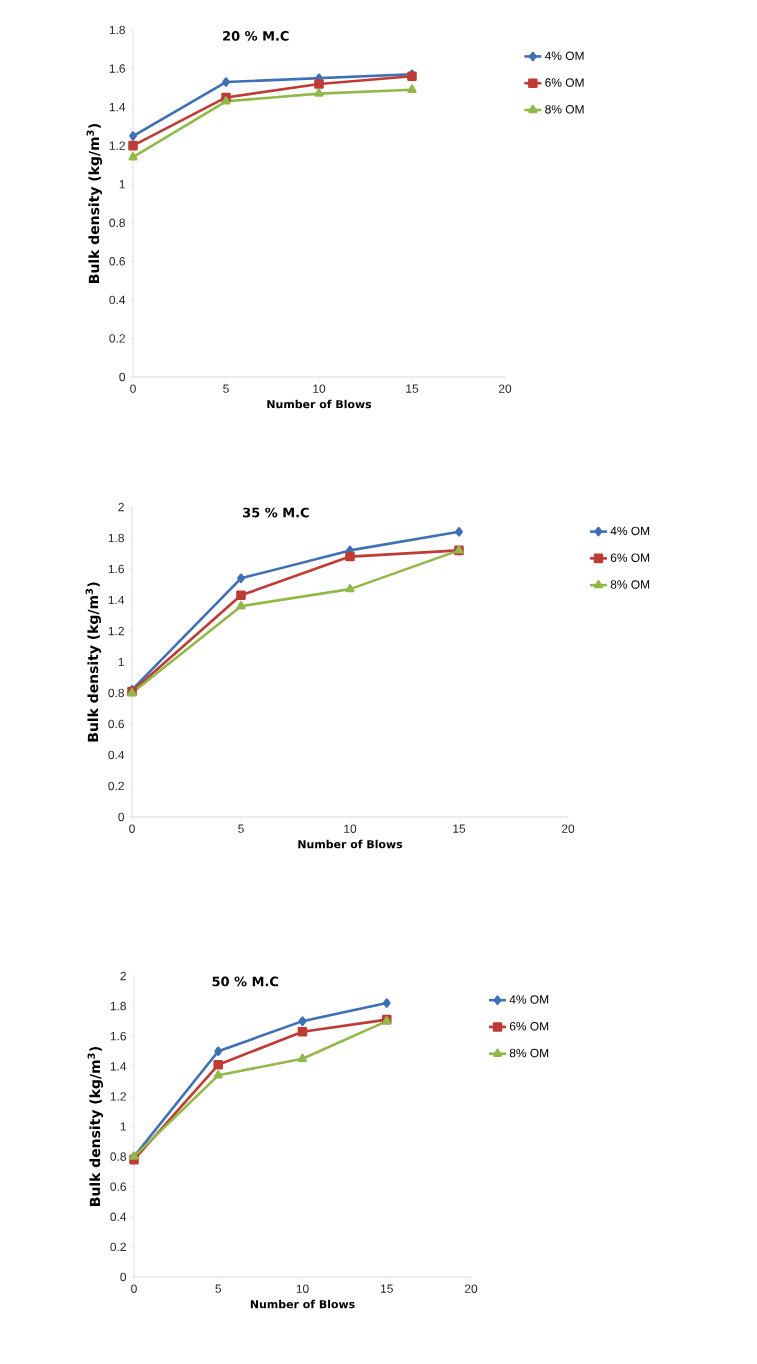 This screenshot has height=1364, width=757. What do you see at coordinates (245, 981) in the screenshot?
I see `chart-title: 50 % M.C` at bounding box center [245, 981].